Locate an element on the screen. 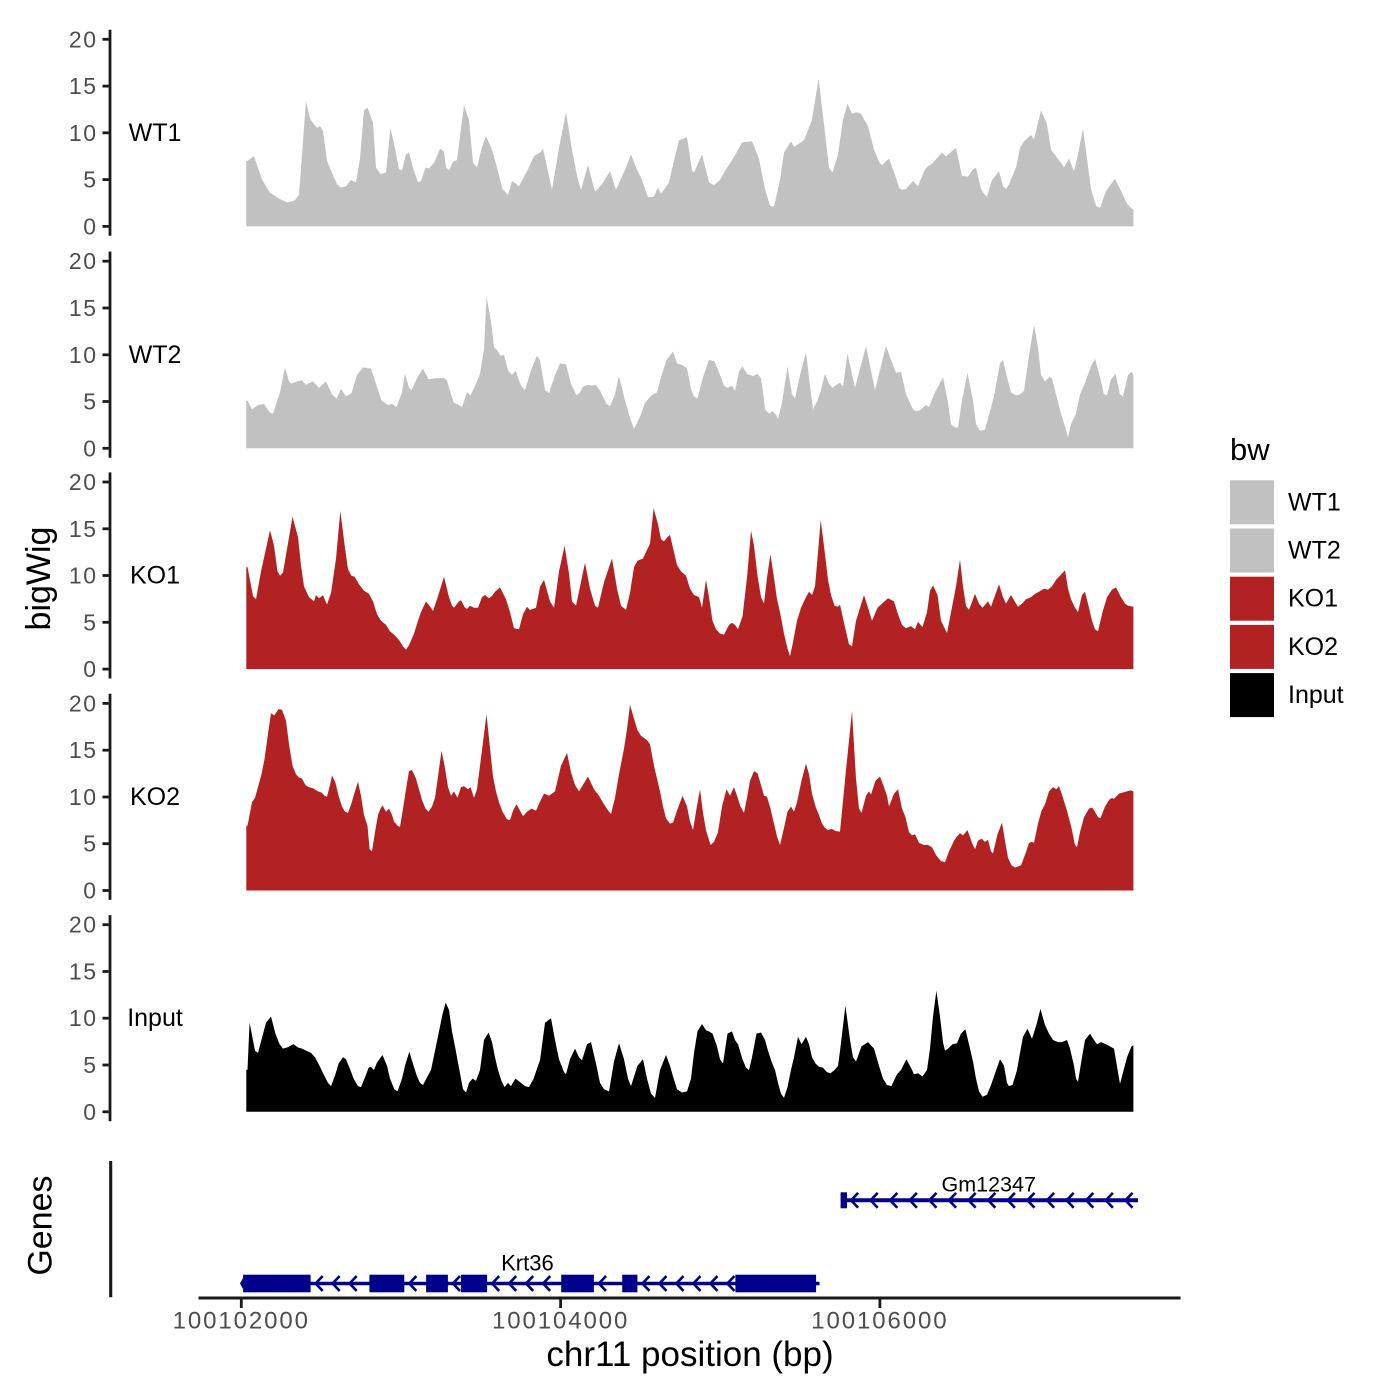 This screenshot has height=1400, width=1400. svg-text: Genes is located at coordinates (40, 1226).